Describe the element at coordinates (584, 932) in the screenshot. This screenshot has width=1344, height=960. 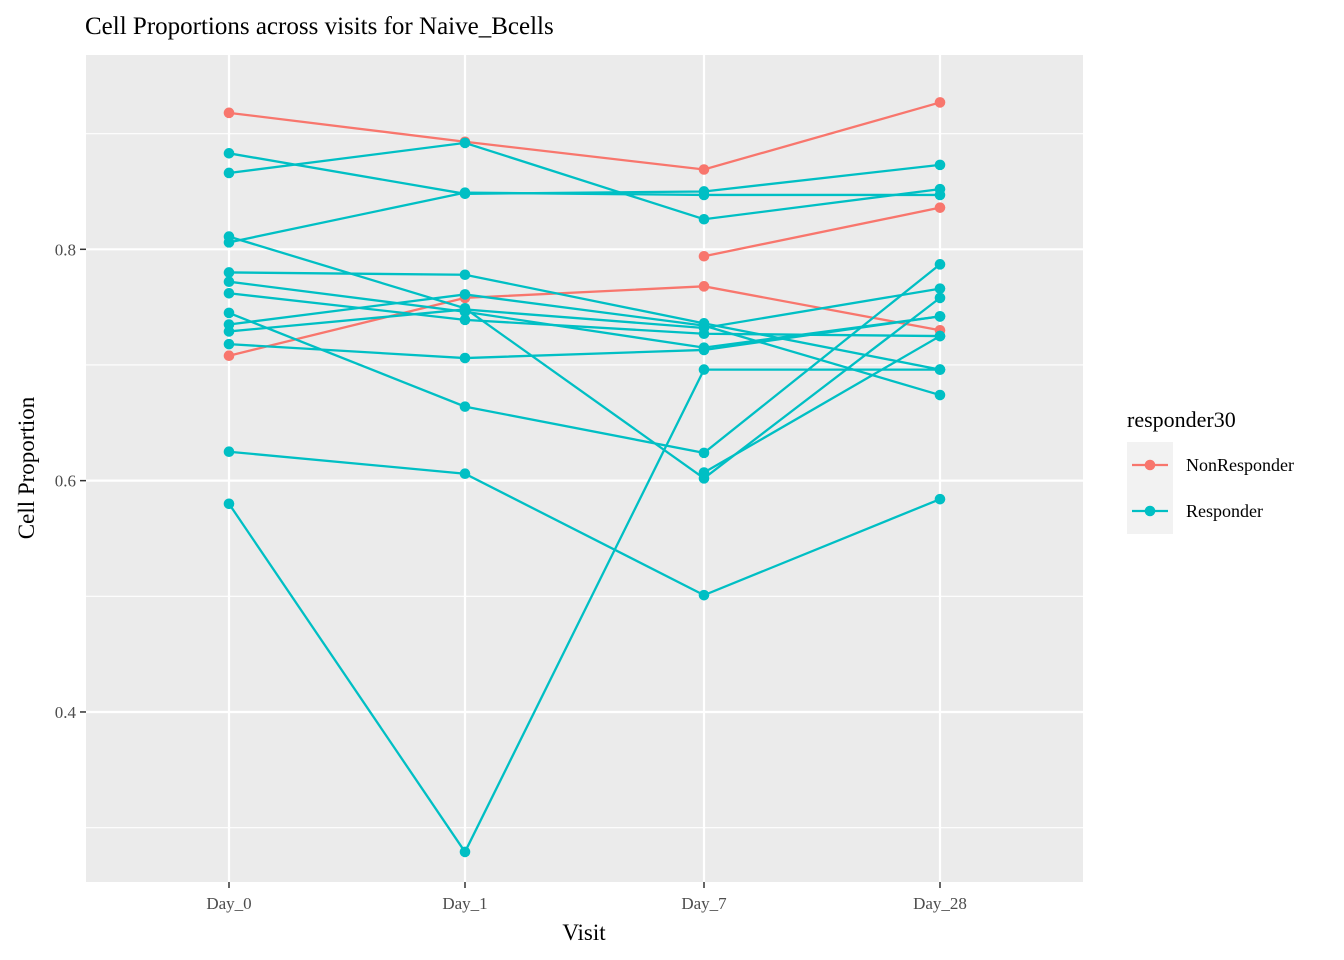
I see `x-axis-title: Visit` at that location.